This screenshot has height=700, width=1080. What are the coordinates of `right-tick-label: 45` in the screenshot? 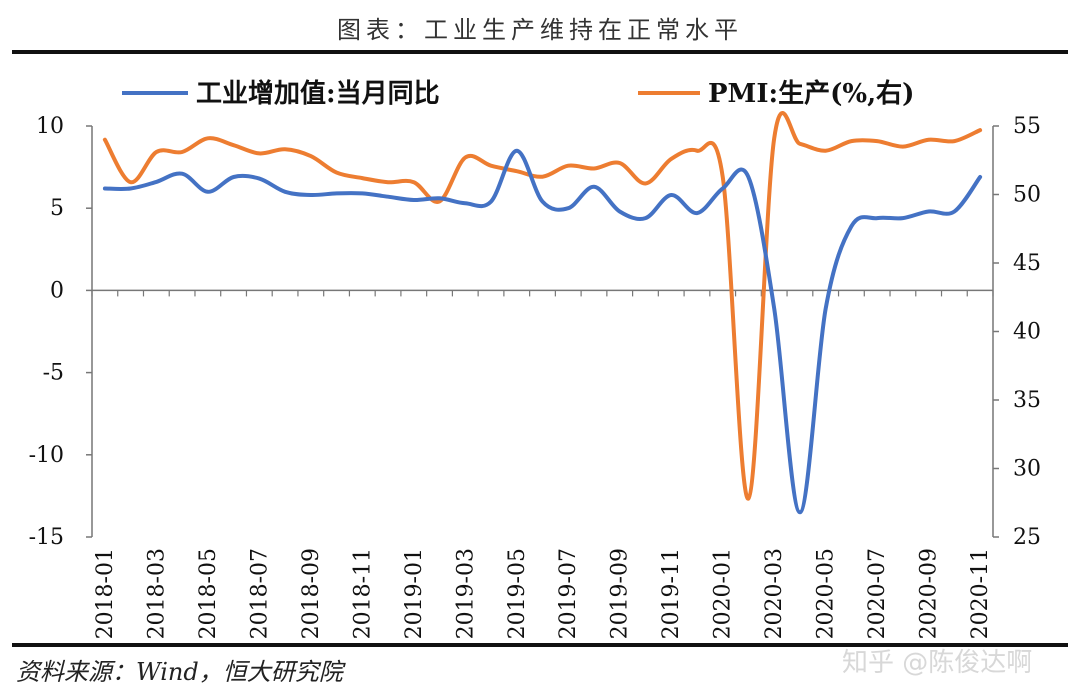 It's located at (1027, 263).